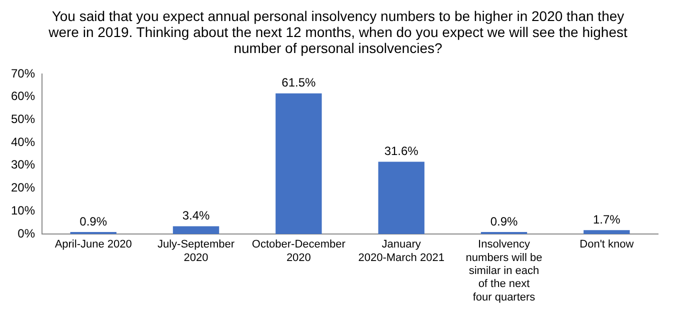 The image size is (676, 317). I want to click on chart-title: You said that you expect annual personal insolvency numbers to be higher in 2020 than they were in 2019. Thinking about the next 12 months, when do you expect we will see the highest number of personal insolvencies?, so click(338, 32).